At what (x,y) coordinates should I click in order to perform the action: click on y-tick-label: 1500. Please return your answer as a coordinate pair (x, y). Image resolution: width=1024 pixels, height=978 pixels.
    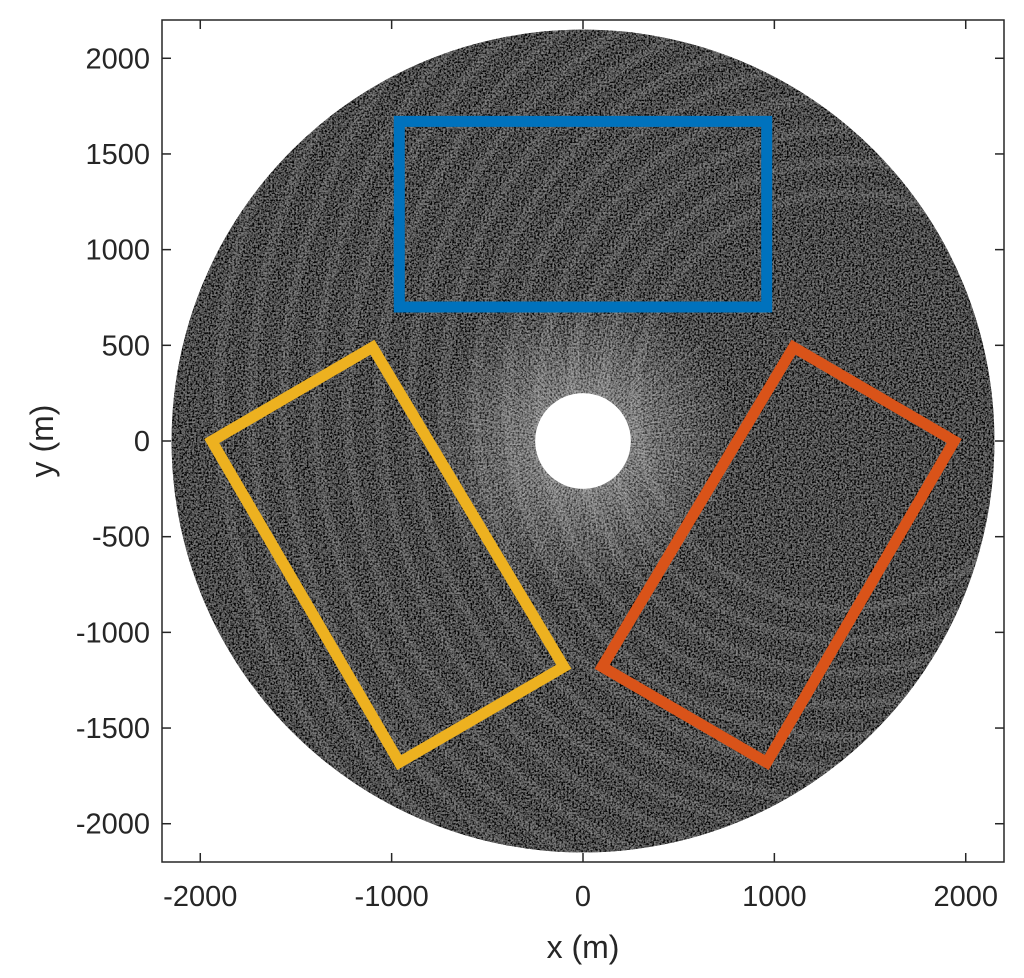
    Looking at the image, I should click on (117, 155).